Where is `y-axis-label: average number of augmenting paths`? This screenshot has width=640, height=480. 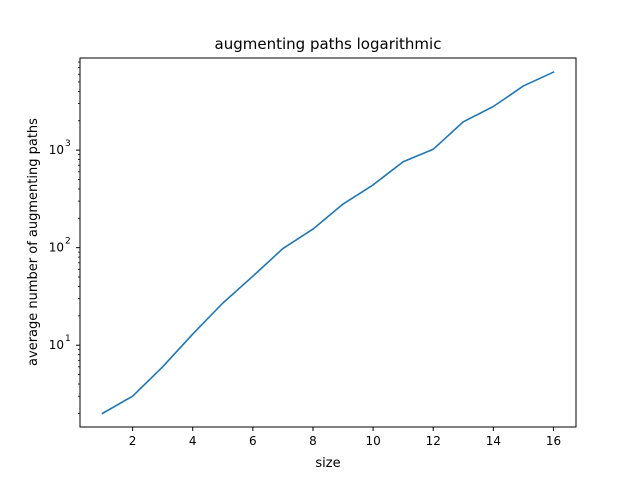 y-axis-label: average number of augmenting paths is located at coordinates (33, 242).